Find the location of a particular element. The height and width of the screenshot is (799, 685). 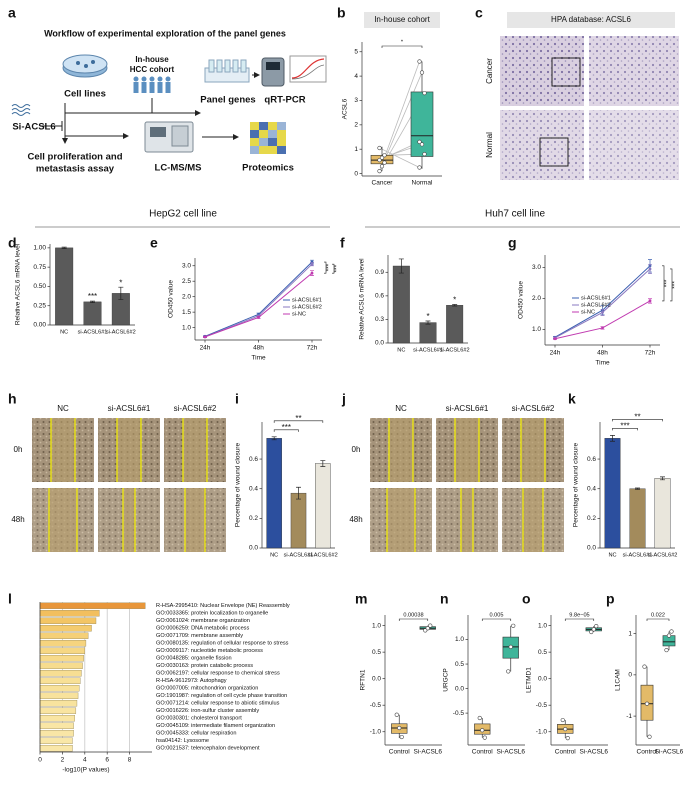

category-label: GO:0048285: organelle fission is located at coordinates (194, 659).